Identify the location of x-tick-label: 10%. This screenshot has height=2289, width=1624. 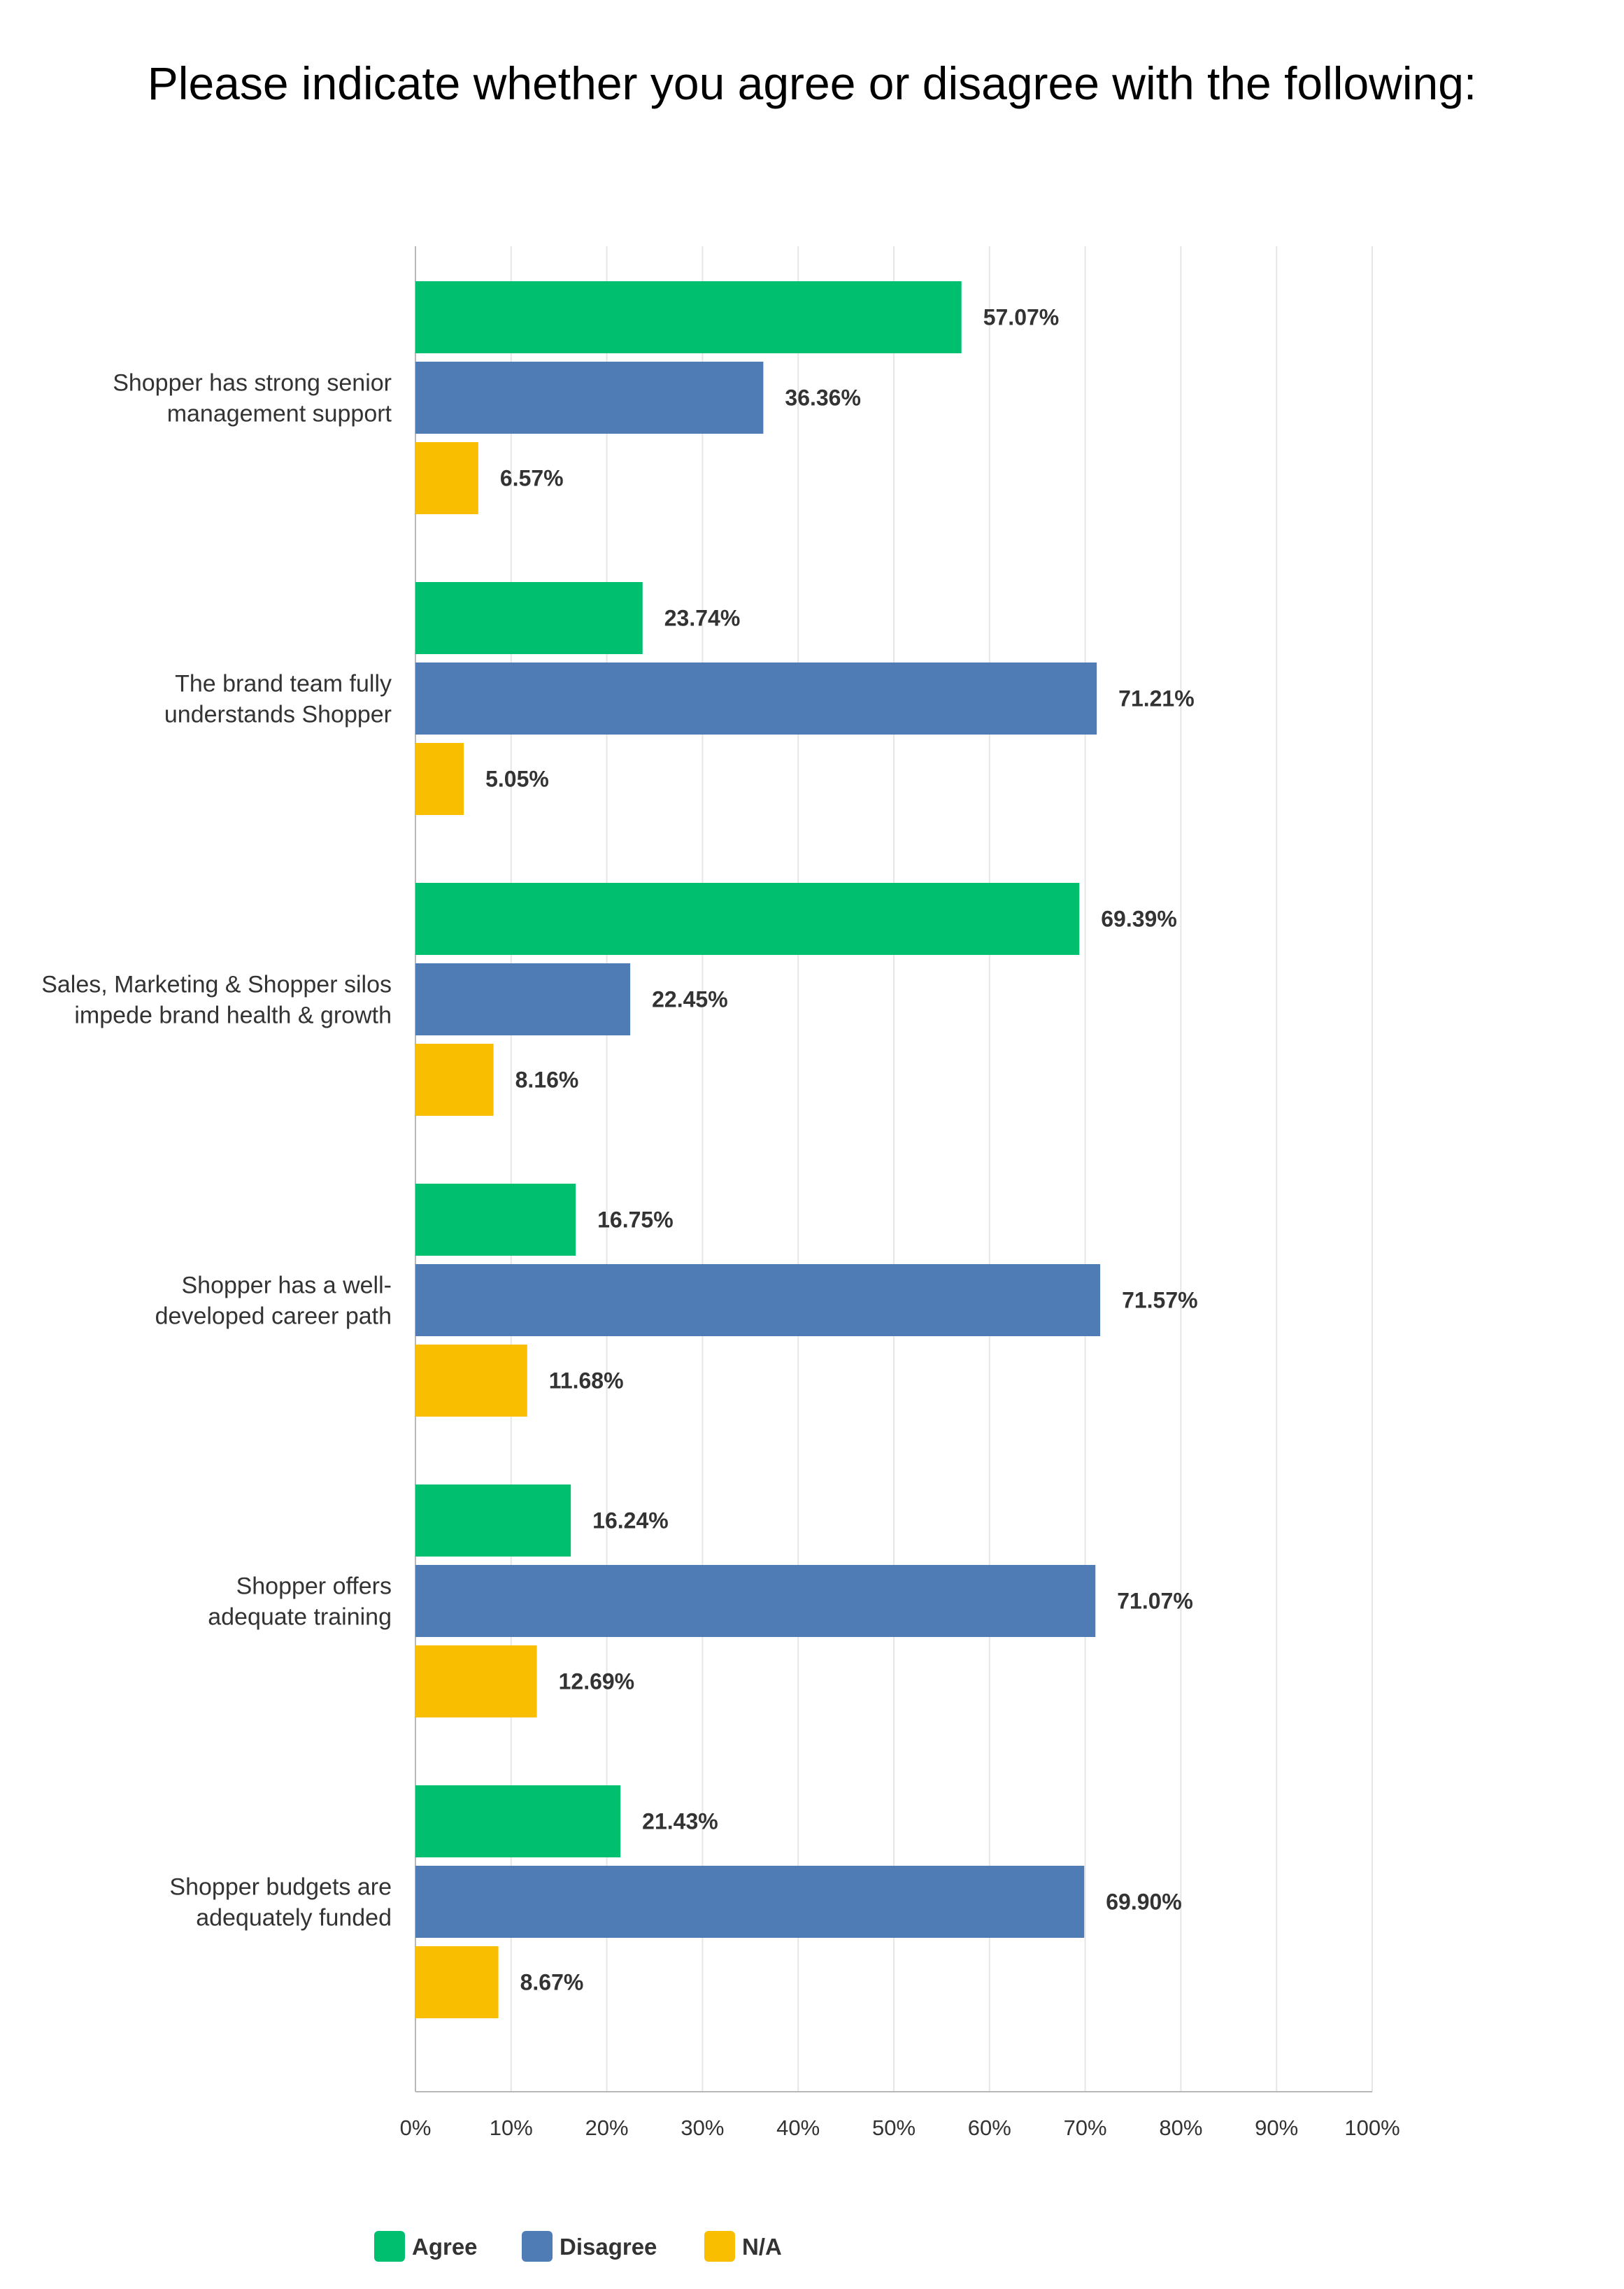
(511, 2128).